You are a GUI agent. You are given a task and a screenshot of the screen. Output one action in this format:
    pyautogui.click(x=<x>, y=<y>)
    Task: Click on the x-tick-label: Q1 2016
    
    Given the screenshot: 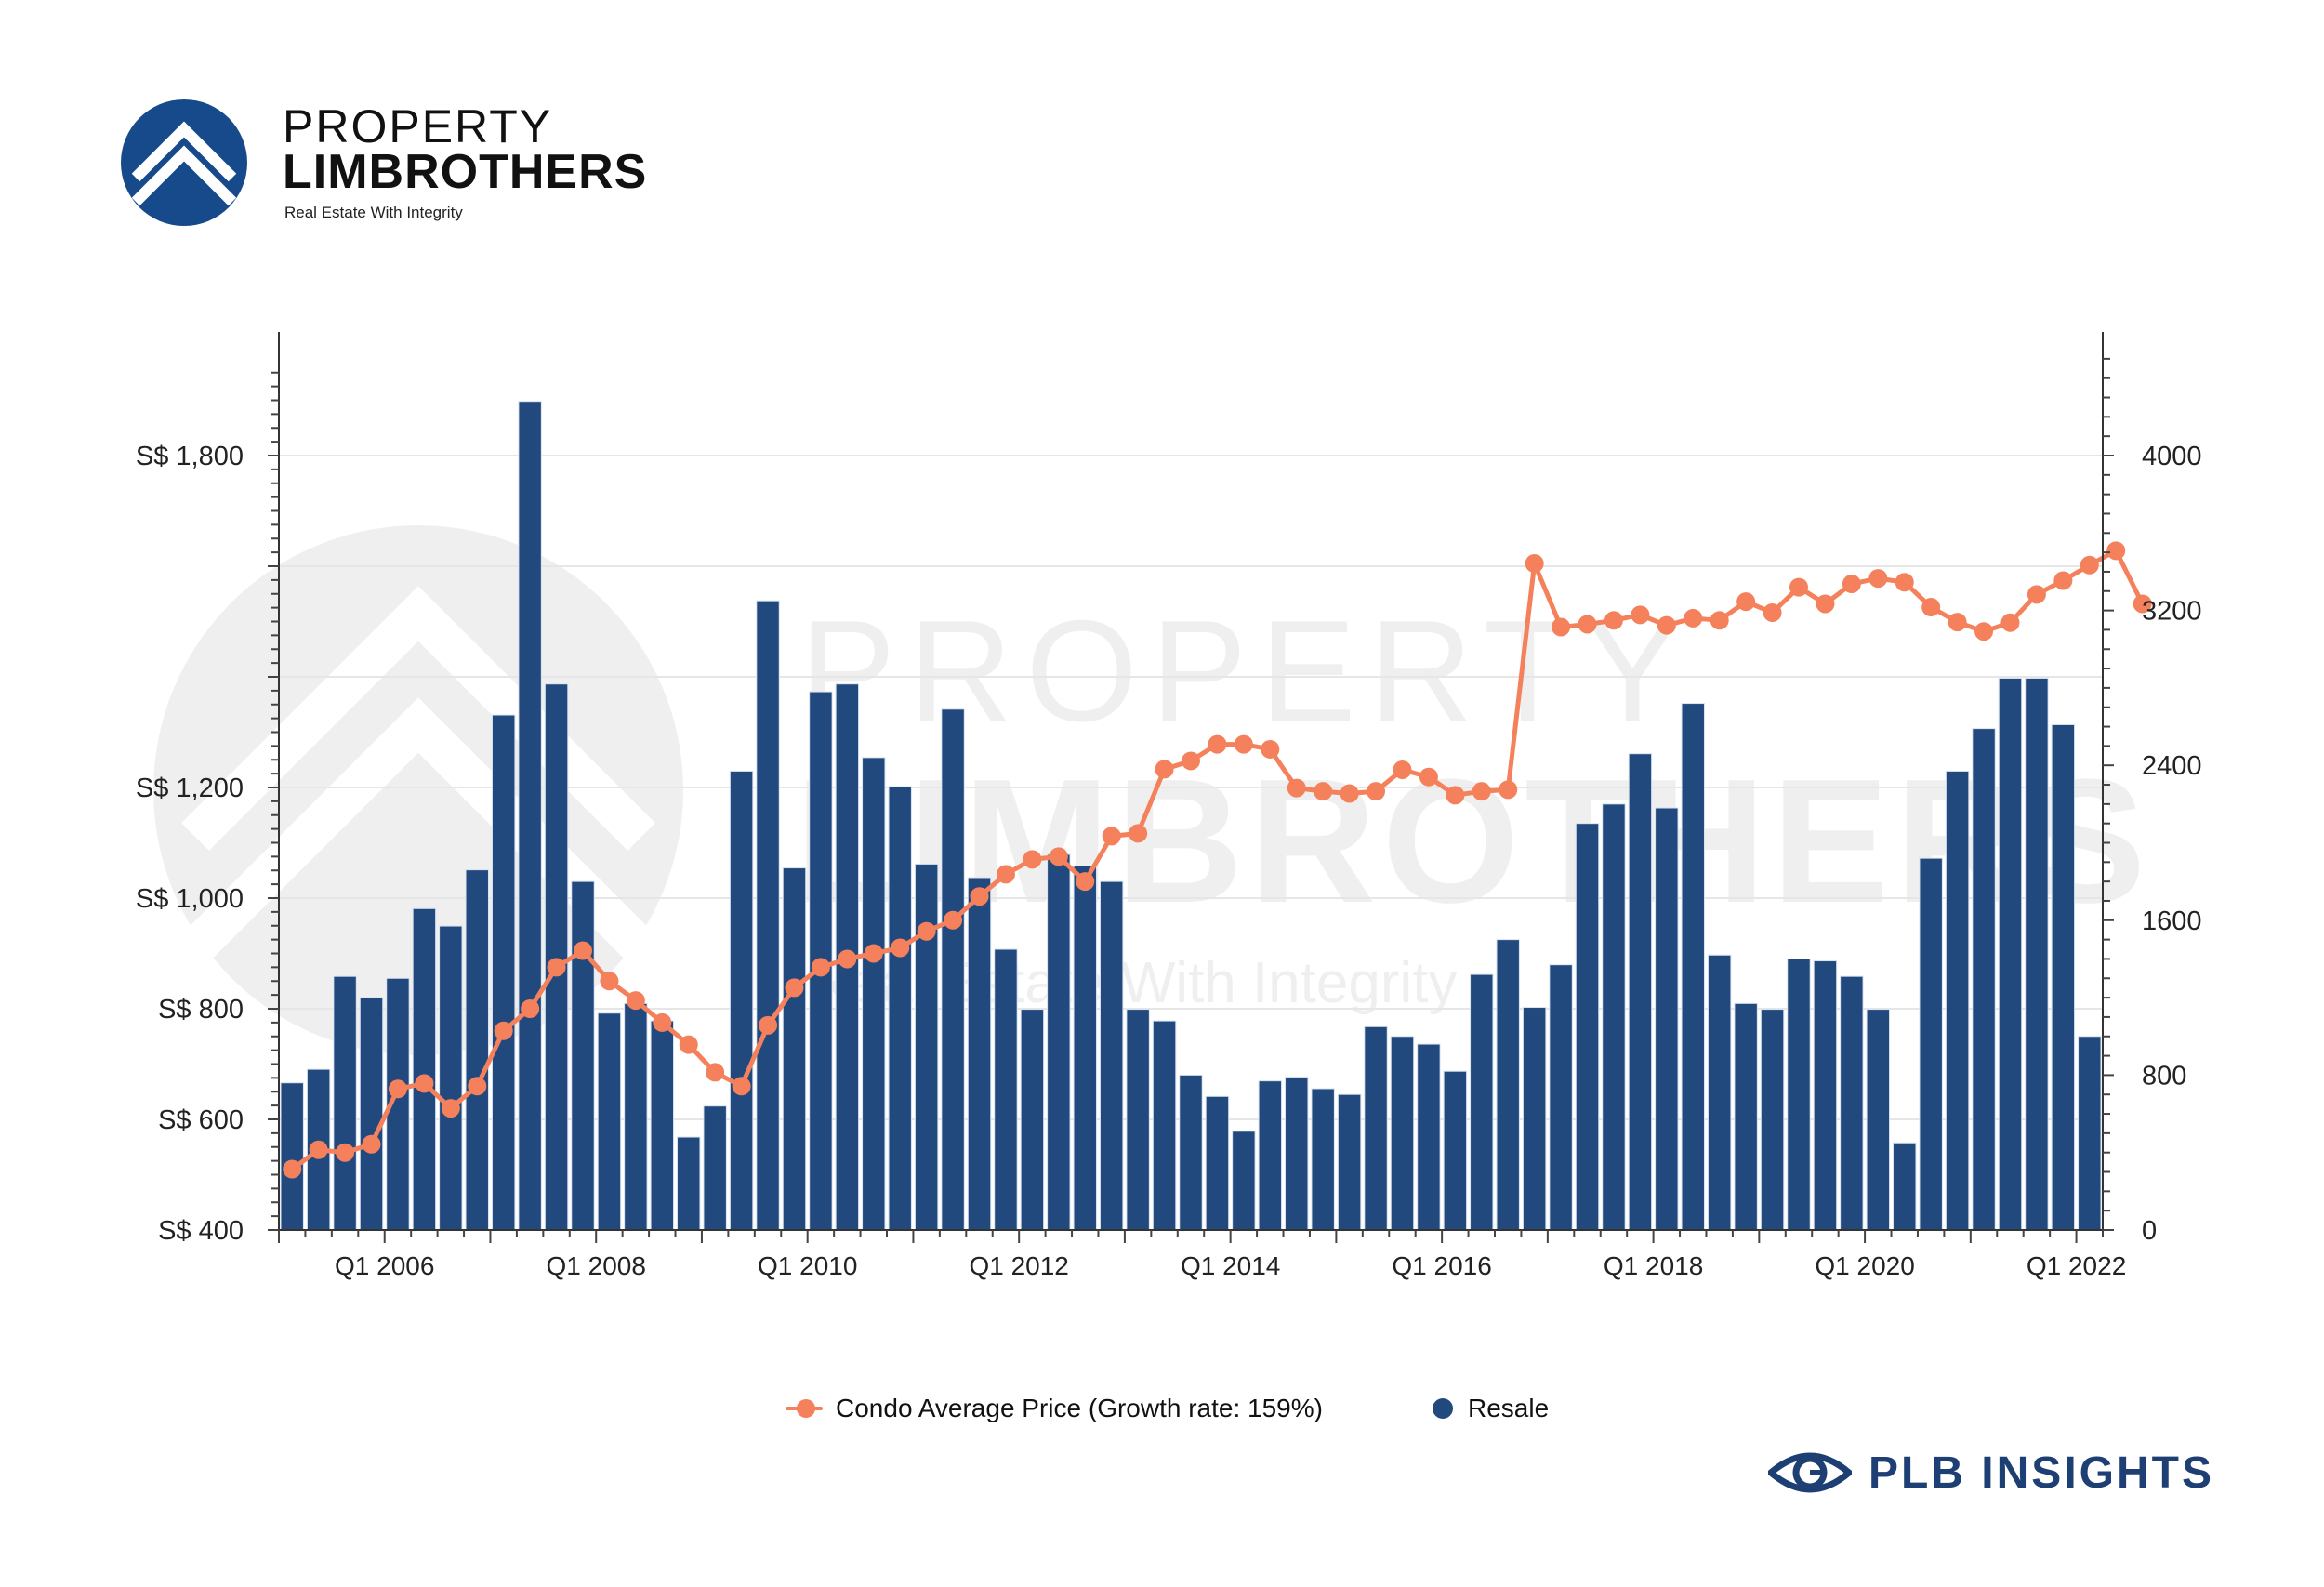 What is the action you would take?
    pyautogui.click(x=1441, y=1265)
    